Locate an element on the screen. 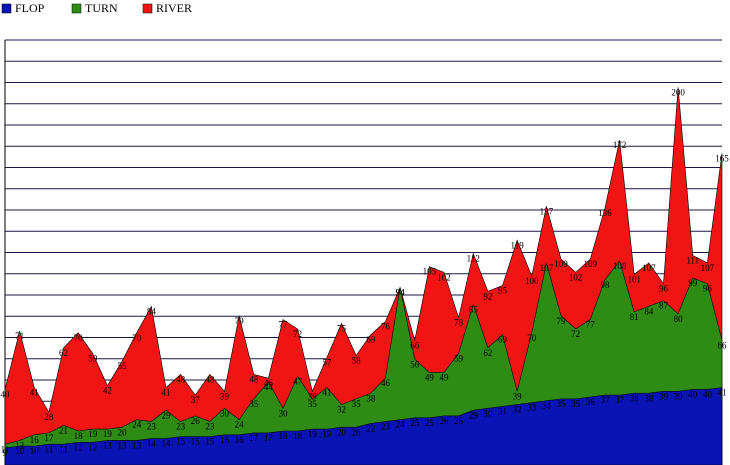 This screenshot has width=730, height=465. data-label: 32 is located at coordinates (341, 410).